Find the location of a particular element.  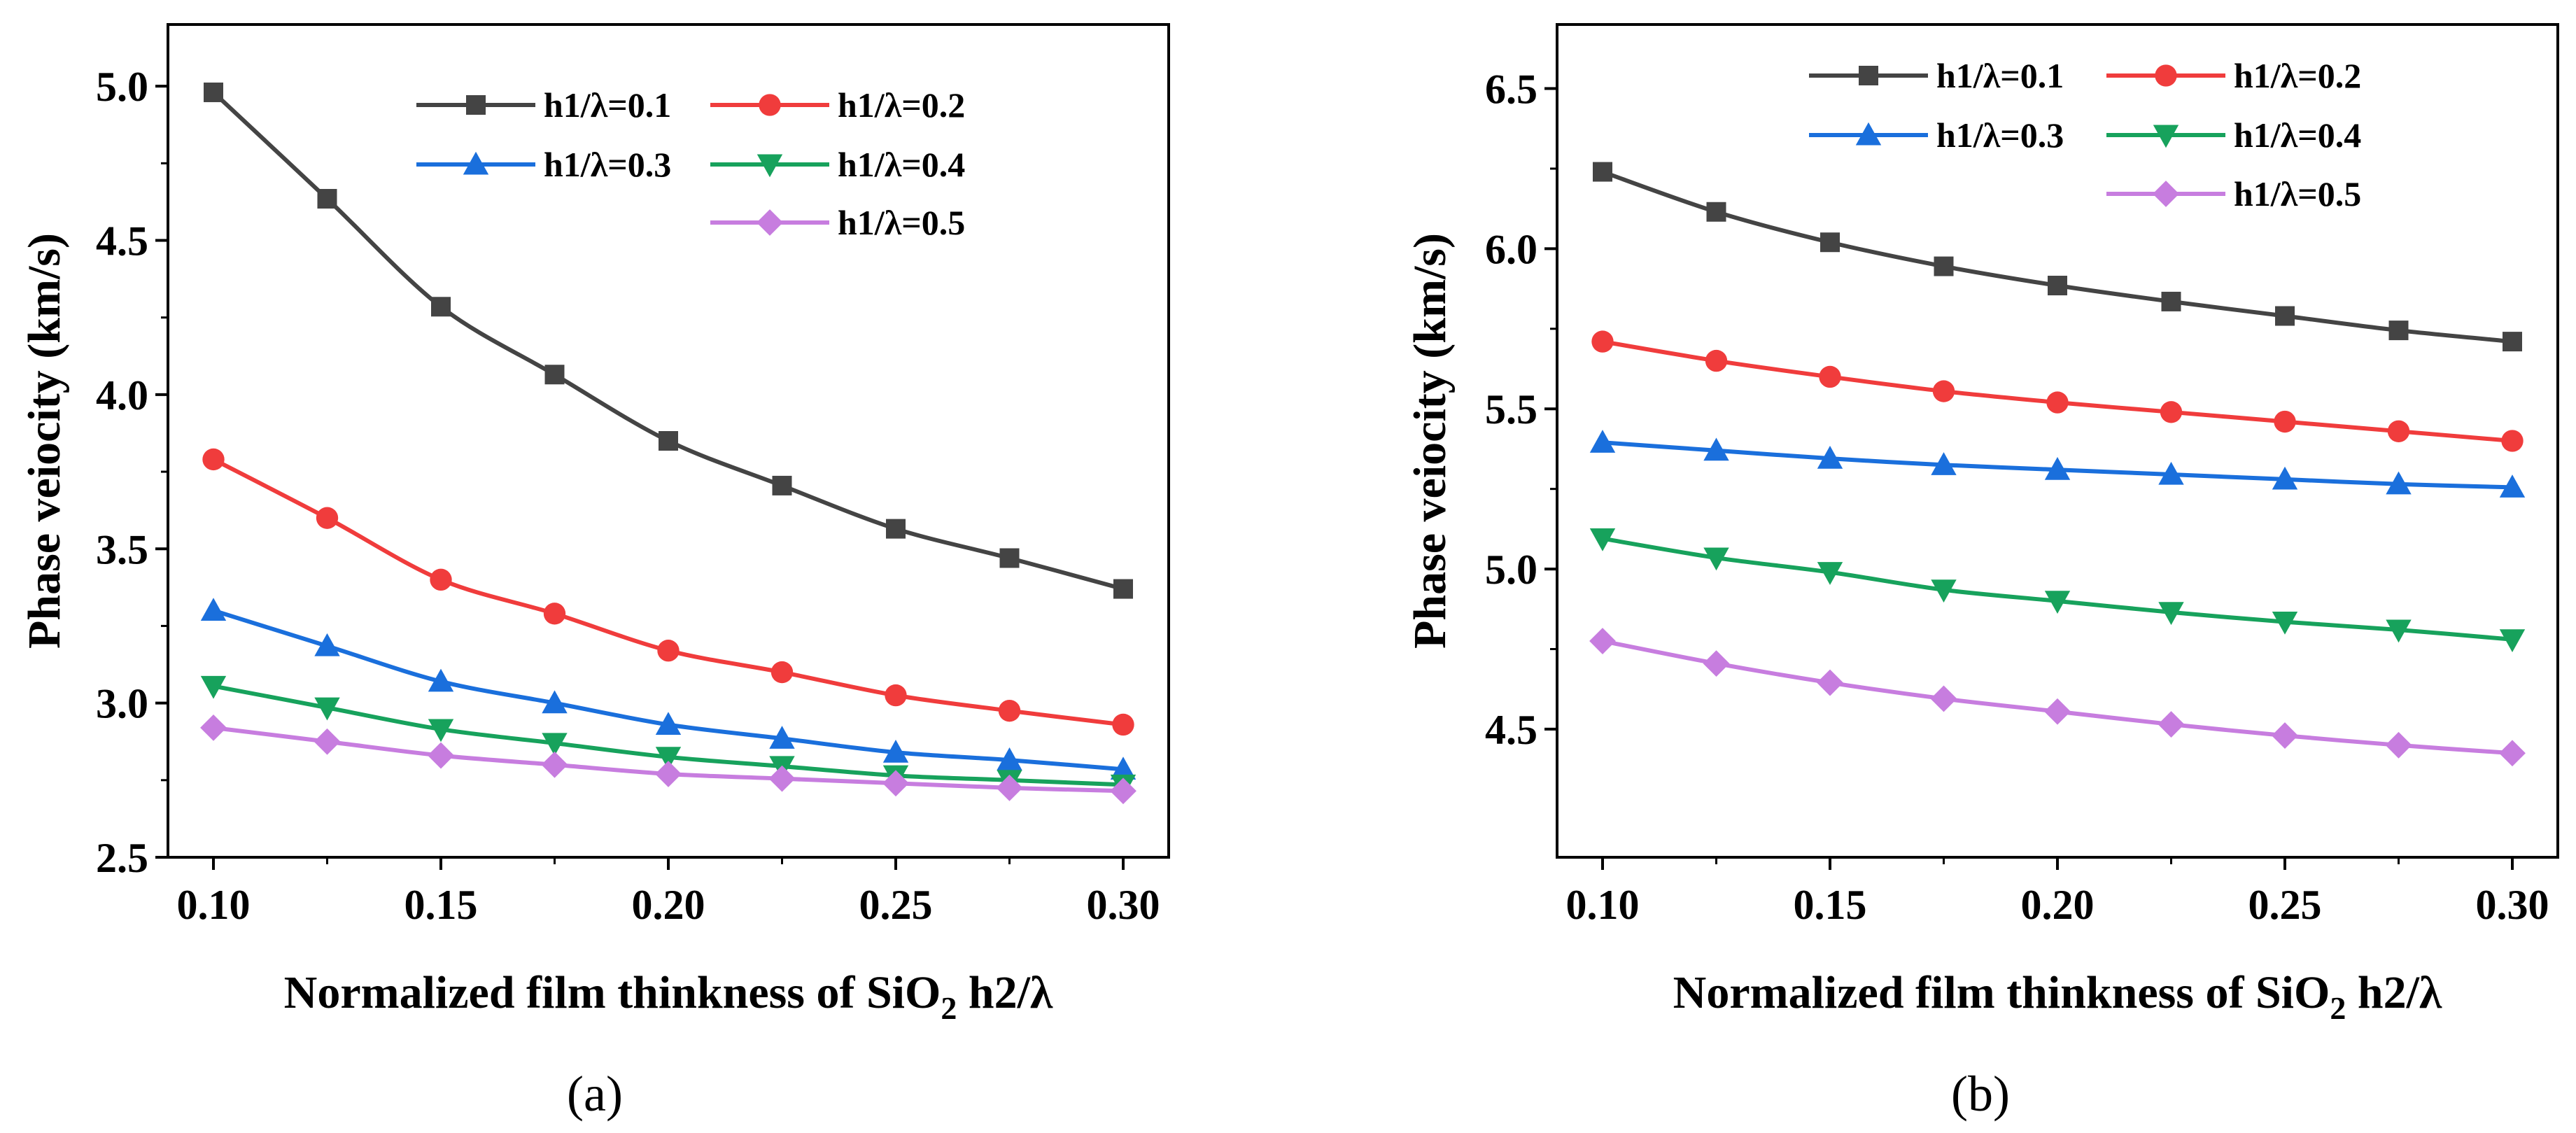

y-tick-label: 3.0 is located at coordinates (122, 704).